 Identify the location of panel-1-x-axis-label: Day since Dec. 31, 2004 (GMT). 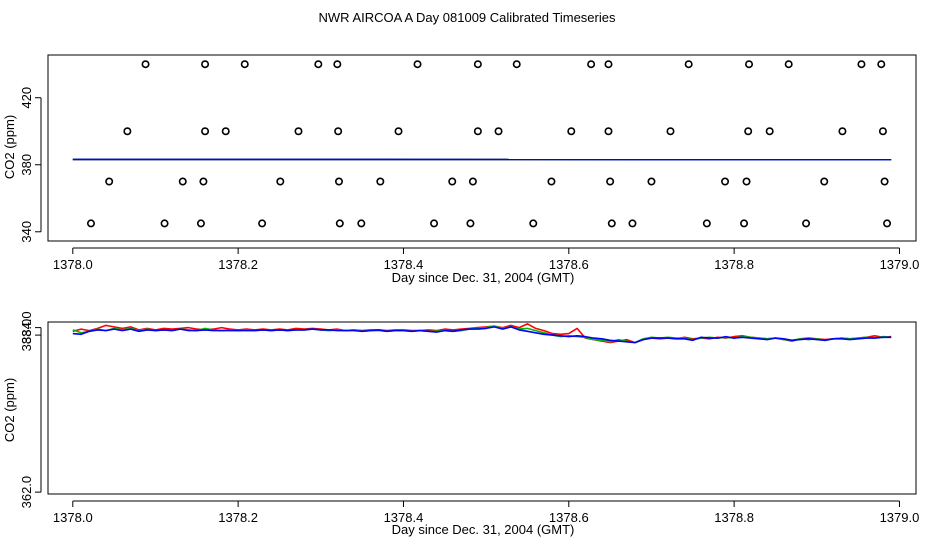
(483, 277).